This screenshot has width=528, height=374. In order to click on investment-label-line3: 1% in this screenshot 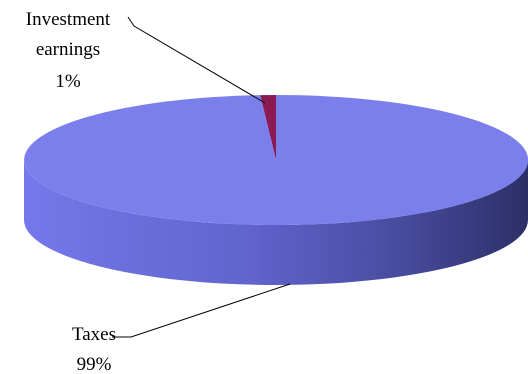, I will do `click(68, 81)`.